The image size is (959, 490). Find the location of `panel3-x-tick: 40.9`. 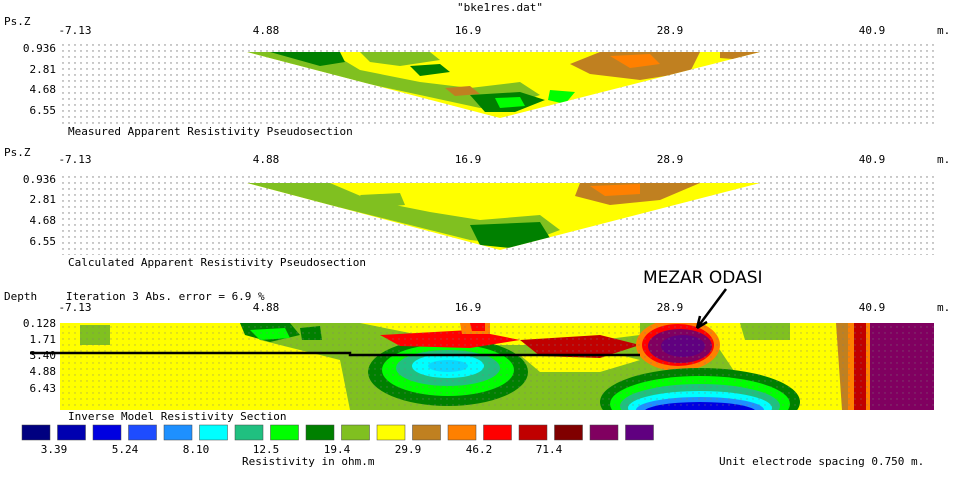

panel3-x-tick: 40.9 is located at coordinates (872, 307).